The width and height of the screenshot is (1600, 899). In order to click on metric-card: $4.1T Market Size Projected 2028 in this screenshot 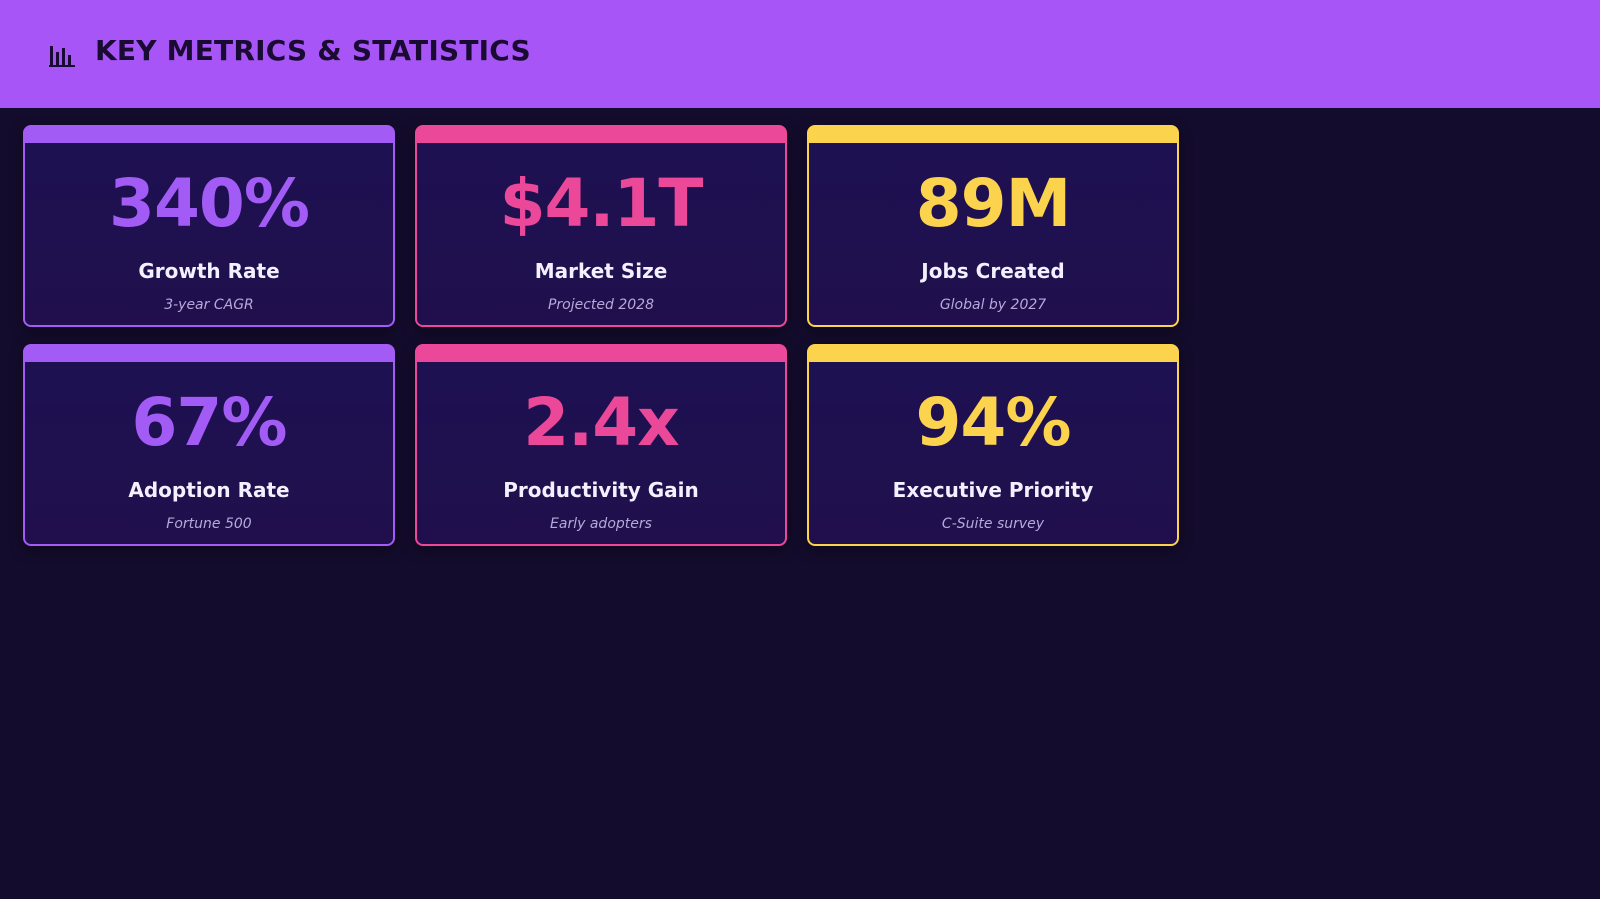, I will do `click(601, 226)`.